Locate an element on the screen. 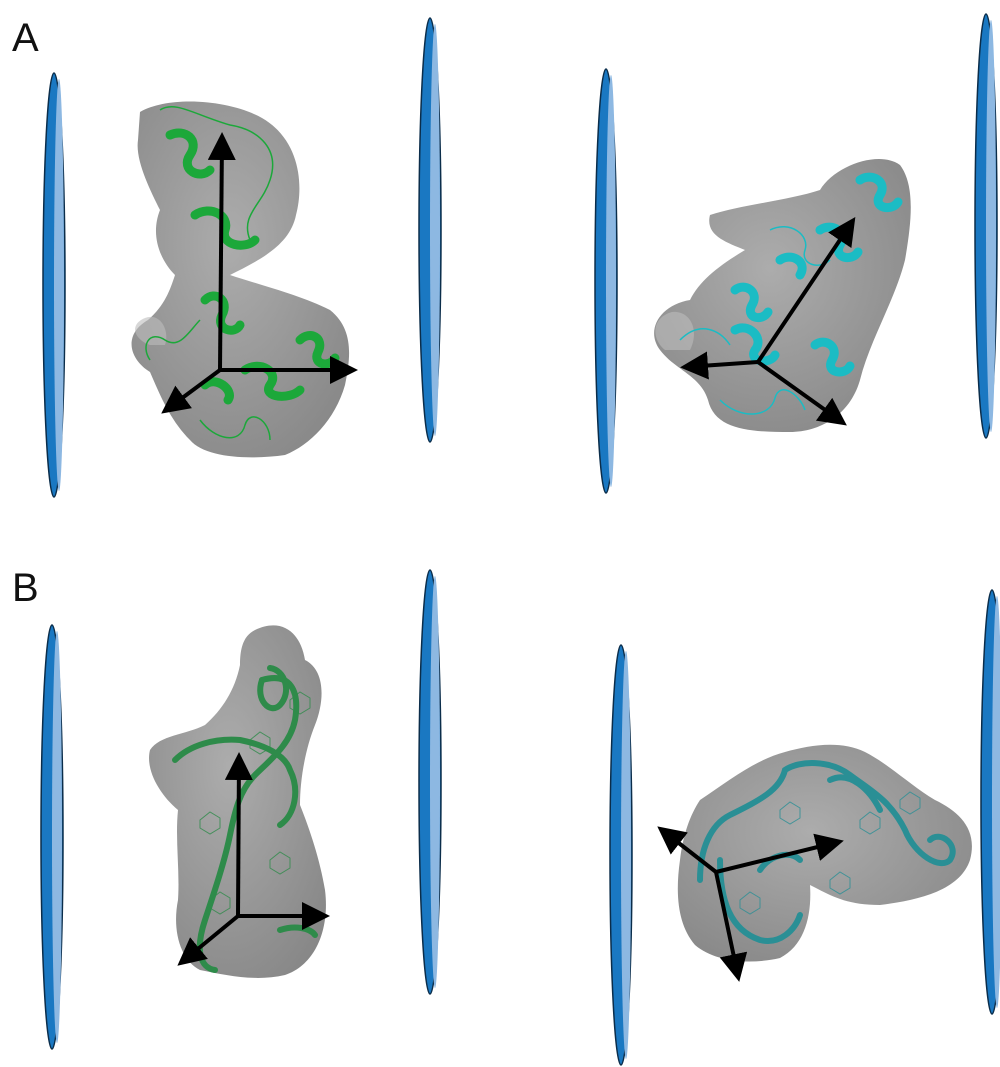 This screenshot has width=1000, height=1067. panel-label-a: A is located at coordinates (25, 38).